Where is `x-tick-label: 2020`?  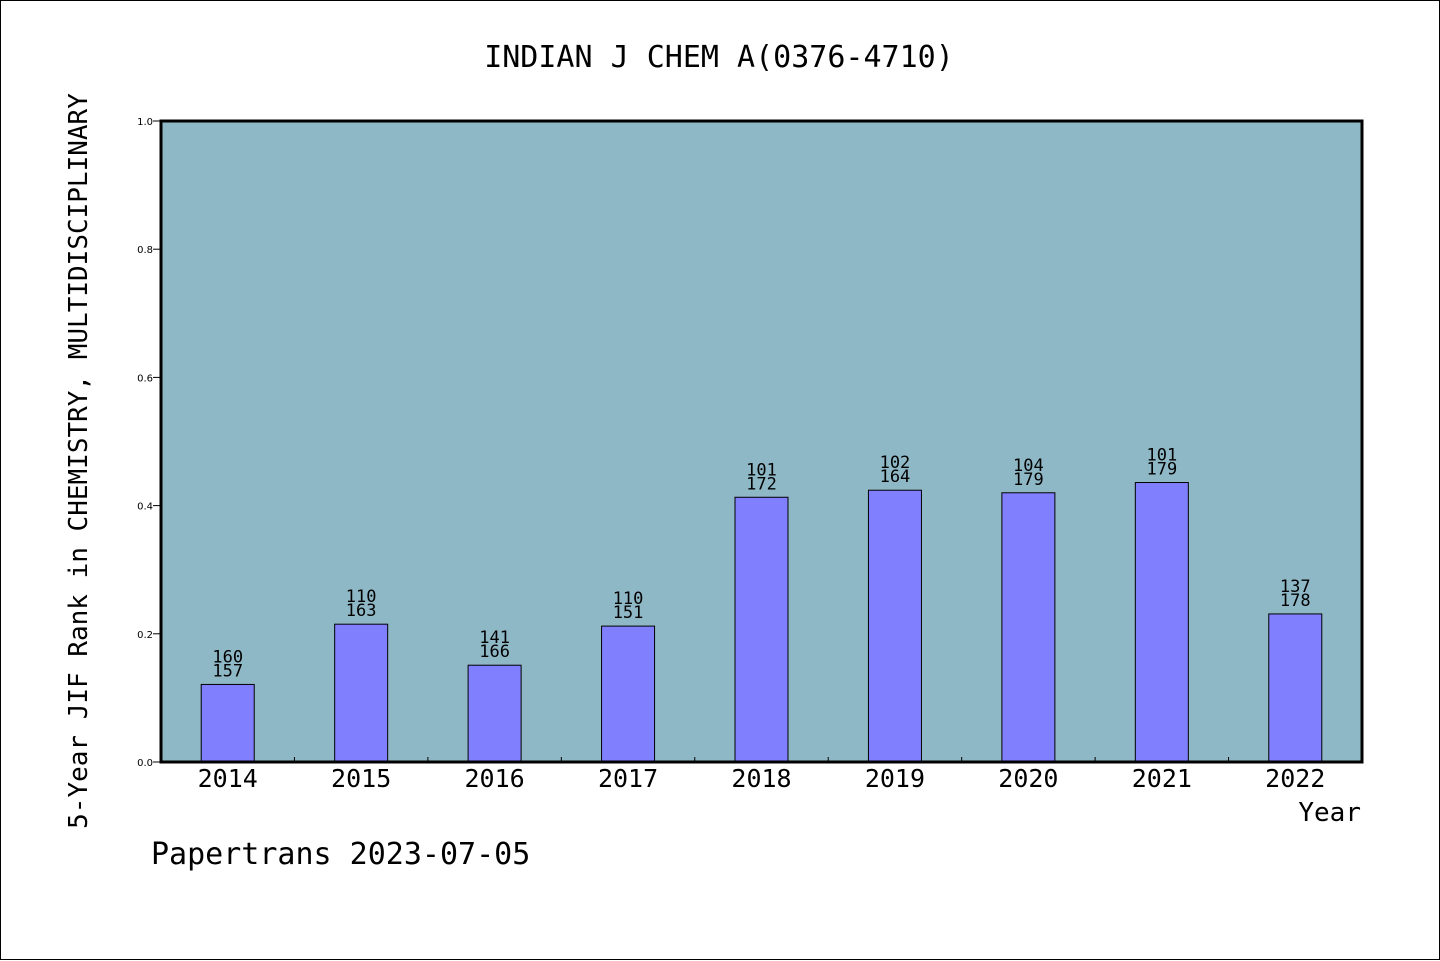
x-tick-label: 2020 is located at coordinates (1028, 778).